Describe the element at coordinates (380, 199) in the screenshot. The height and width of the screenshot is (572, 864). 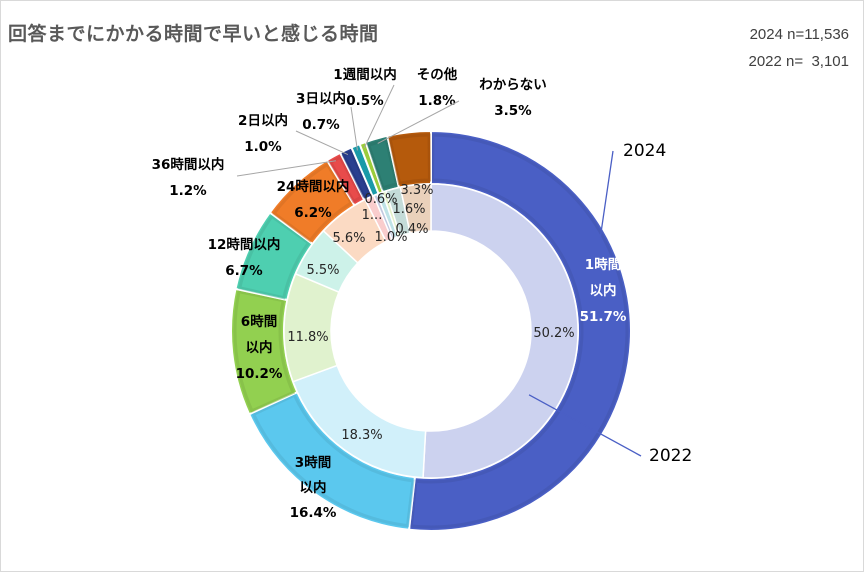
I see `inner-label-3日以内: 0.6%` at that location.